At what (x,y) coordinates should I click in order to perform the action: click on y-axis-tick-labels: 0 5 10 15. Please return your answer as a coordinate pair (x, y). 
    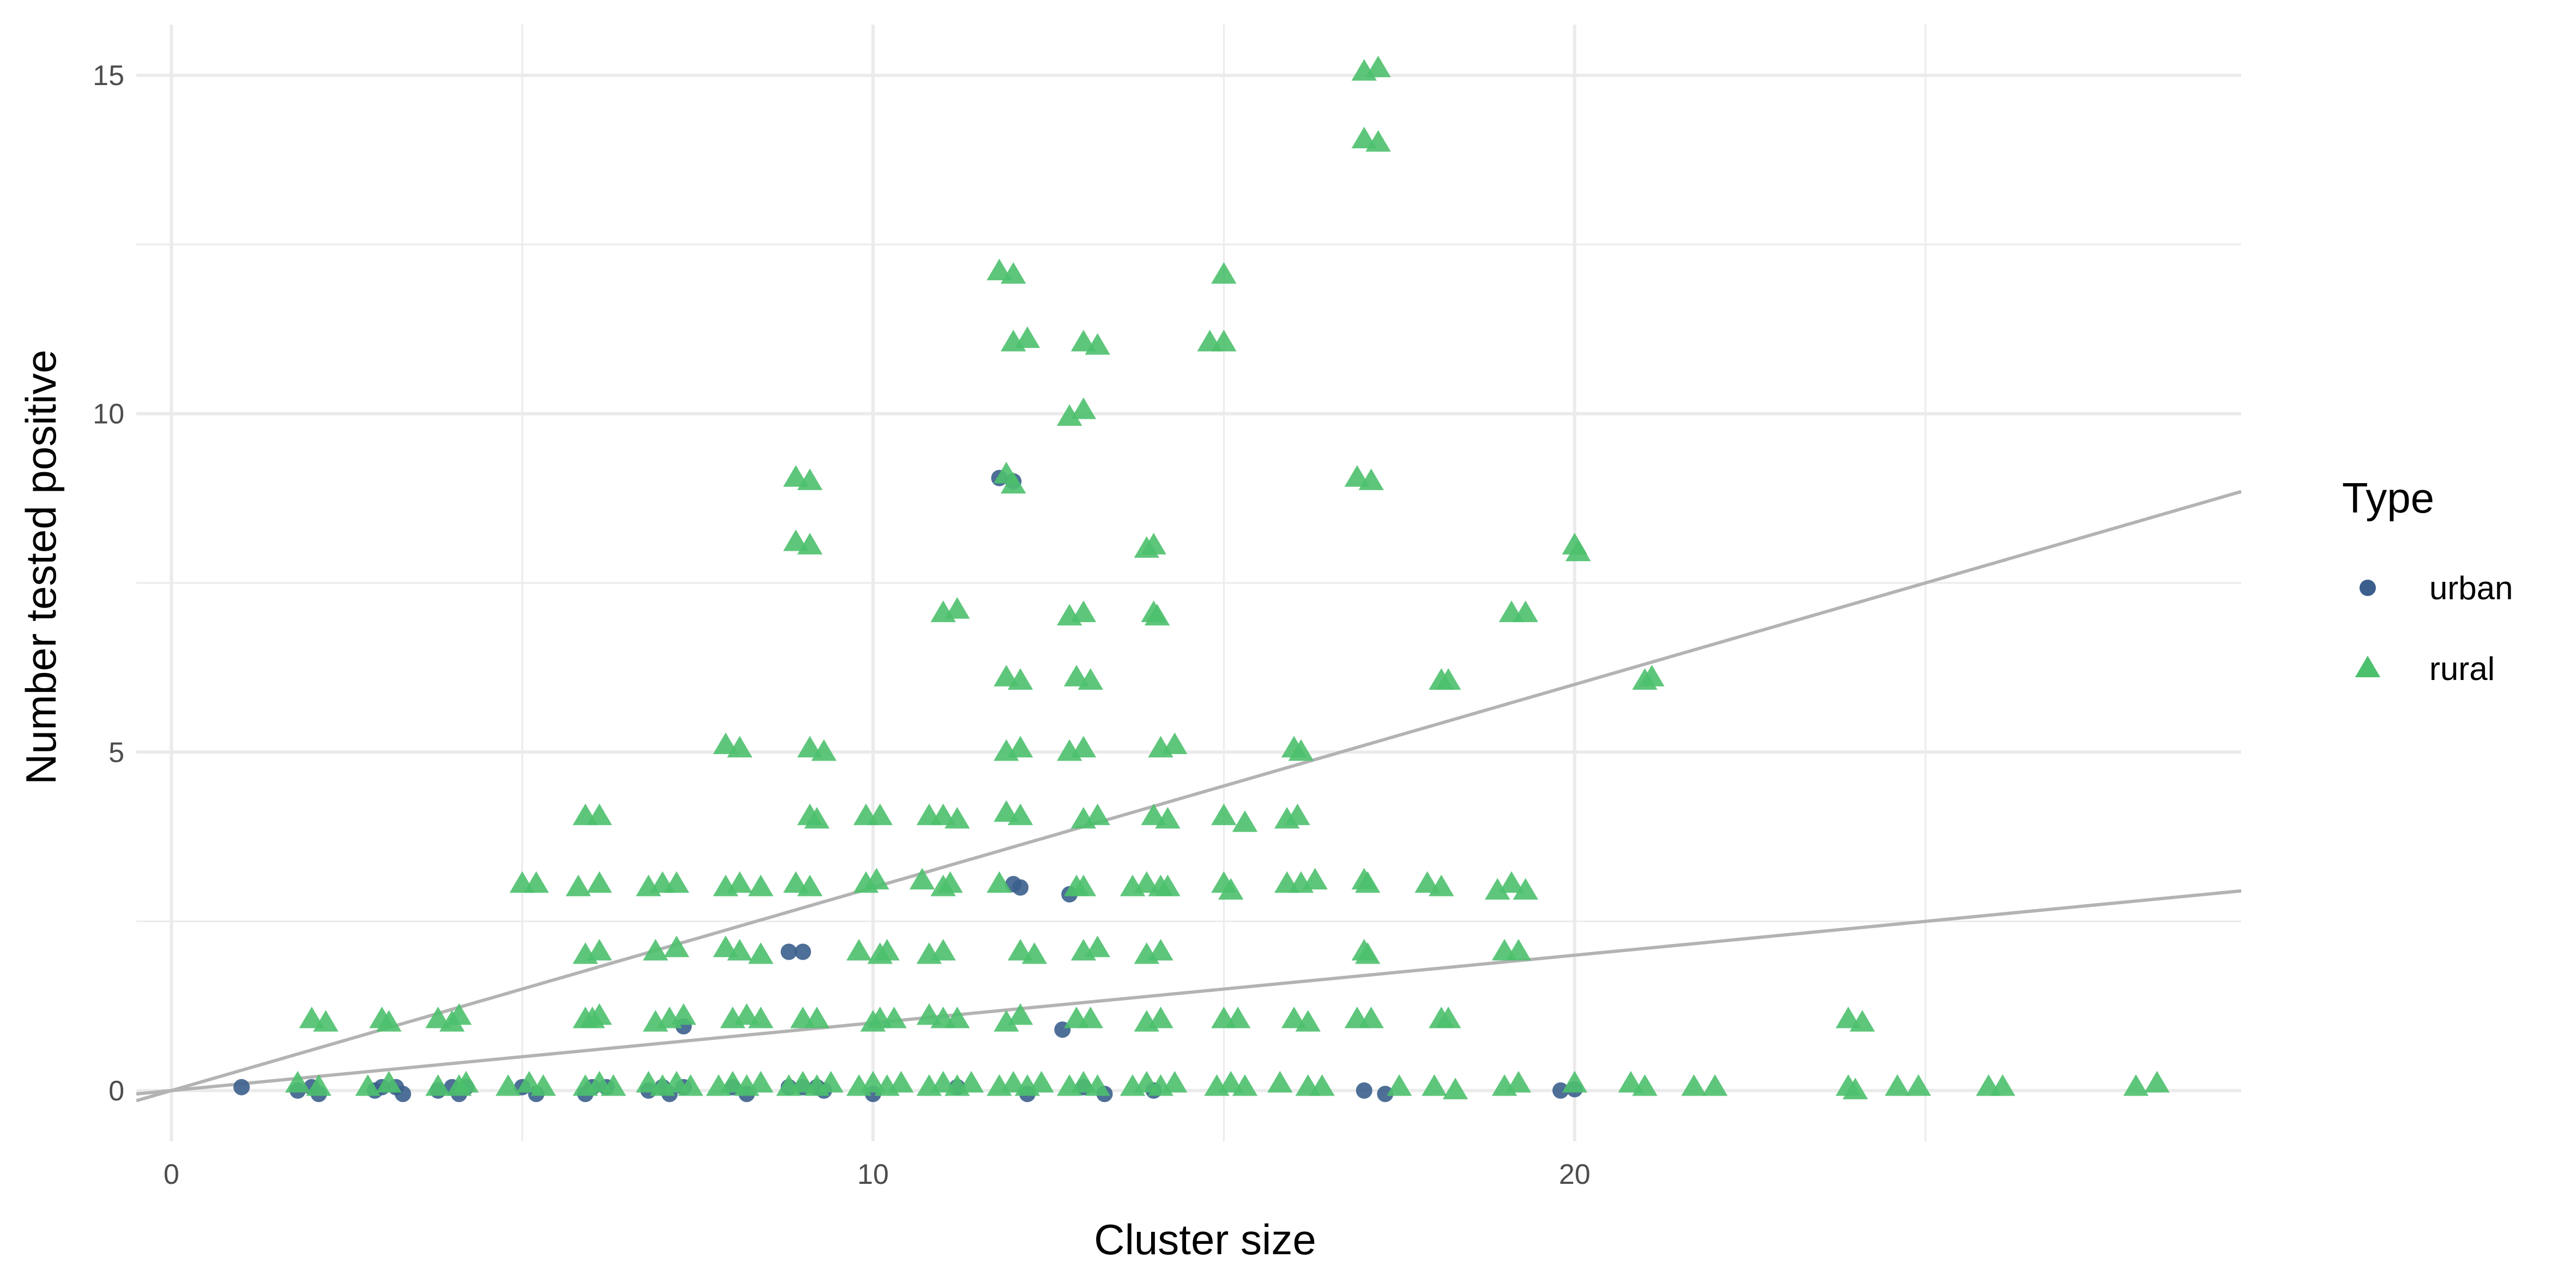
    Looking at the image, I should click on (108, 583).